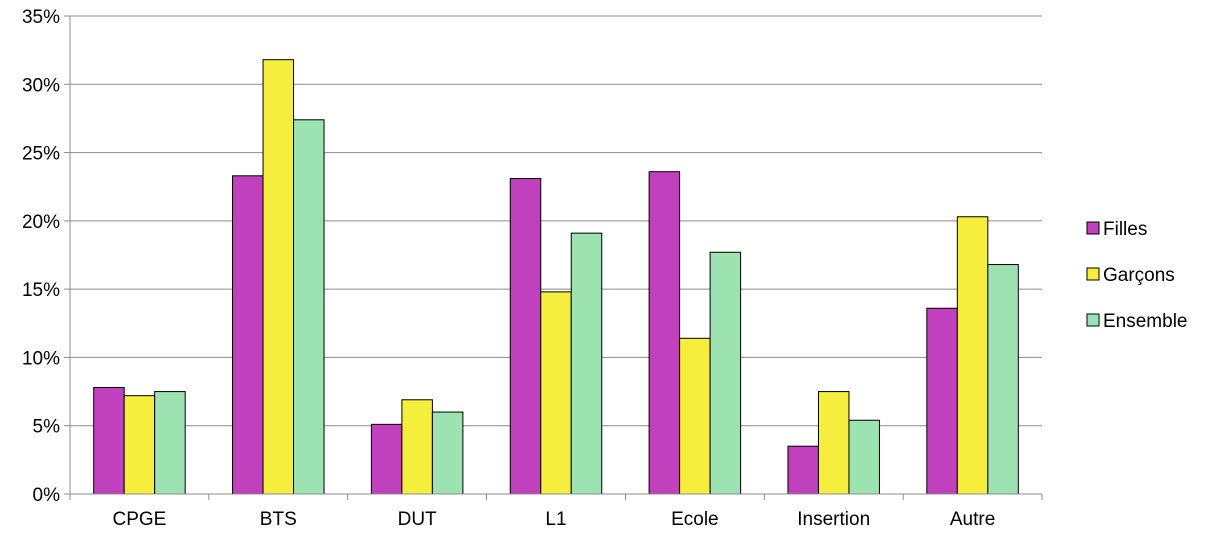  I want to click on x-axis-tick-labels: CPGE BTS DUT L1 Ecole Insertion Autre, so click(553, 519).